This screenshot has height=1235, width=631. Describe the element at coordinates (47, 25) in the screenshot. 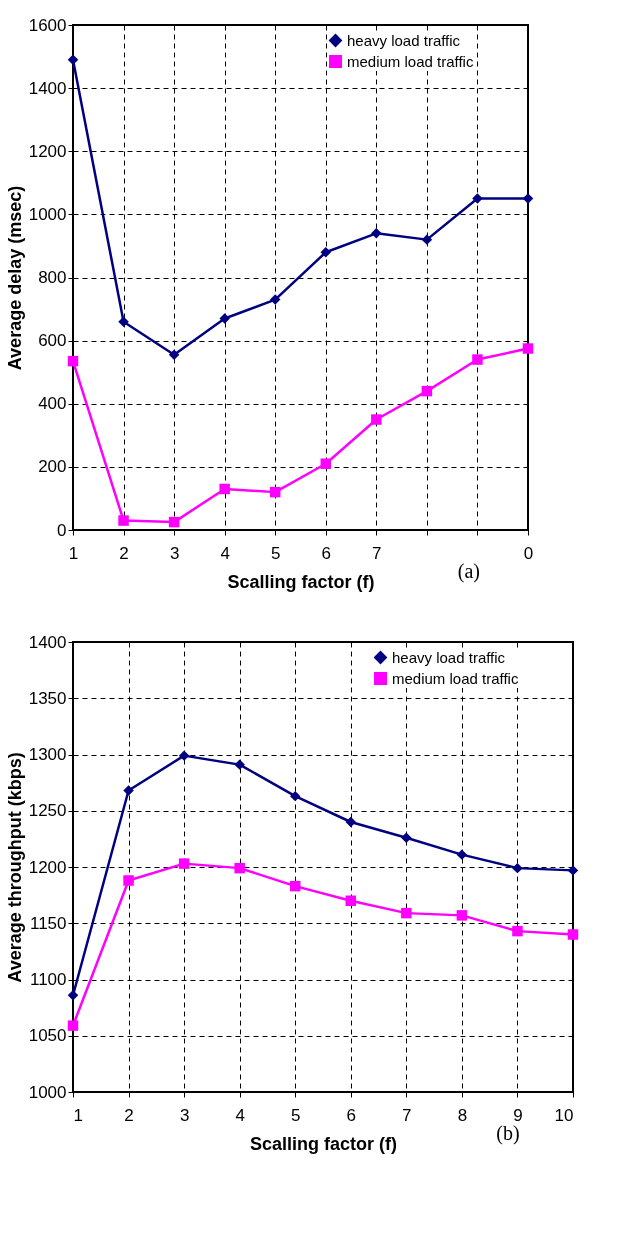

I see `y-tick-label: 1600` at that location.